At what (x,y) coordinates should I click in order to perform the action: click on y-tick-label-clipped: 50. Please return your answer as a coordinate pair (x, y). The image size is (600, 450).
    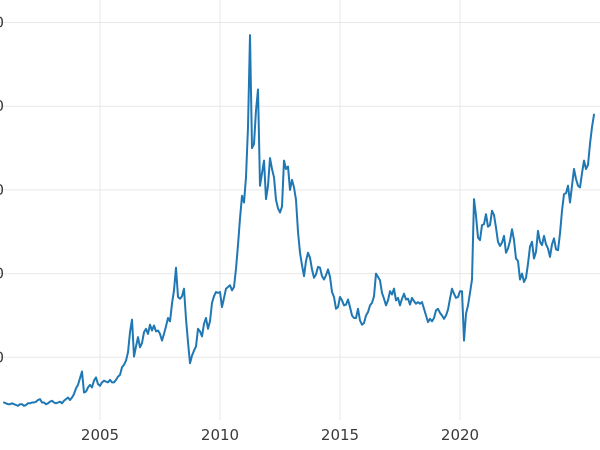
    Looking at the image, I should click on (2, 23).